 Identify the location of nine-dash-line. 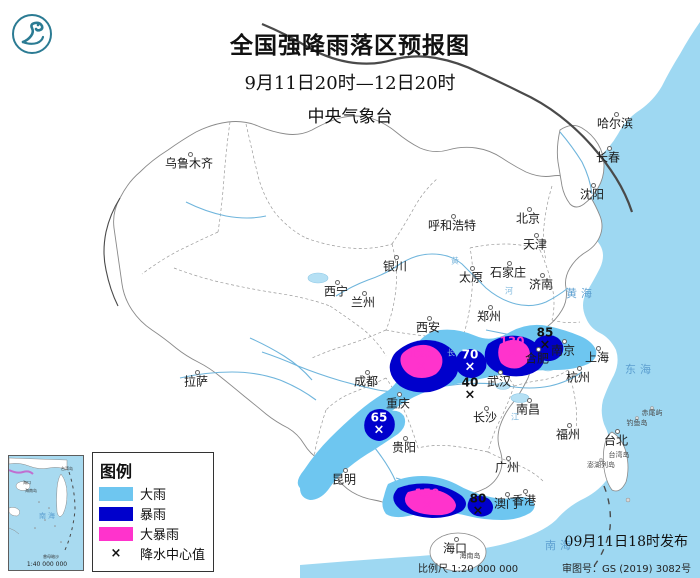
(602, 526).